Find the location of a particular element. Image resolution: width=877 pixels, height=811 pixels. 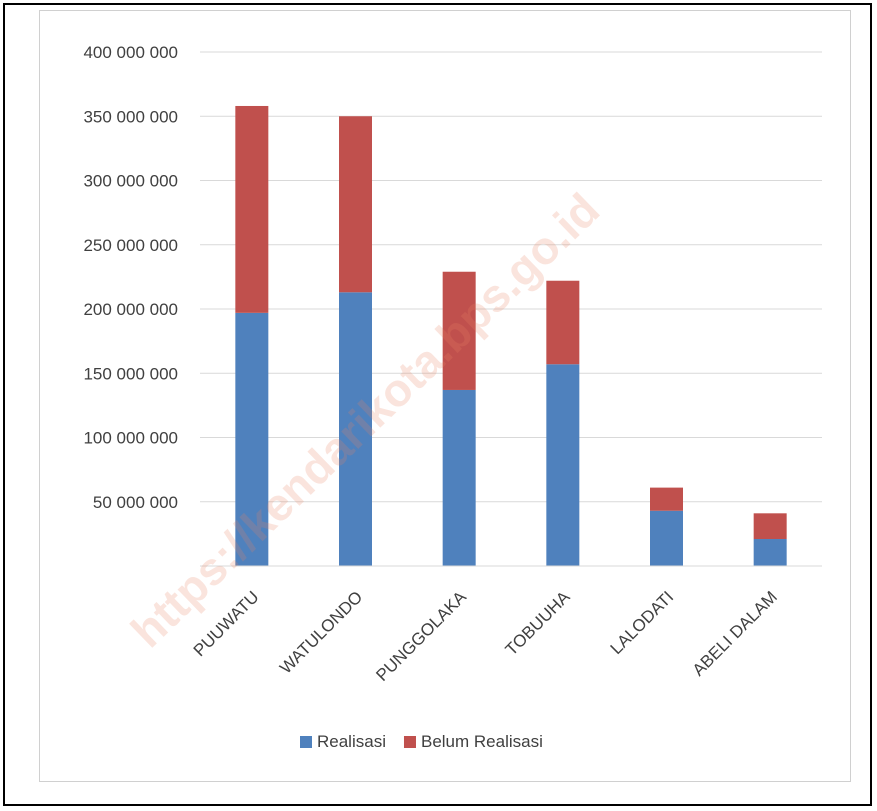

x-tick-label: LALODATI is located at coordinates (642, 622).